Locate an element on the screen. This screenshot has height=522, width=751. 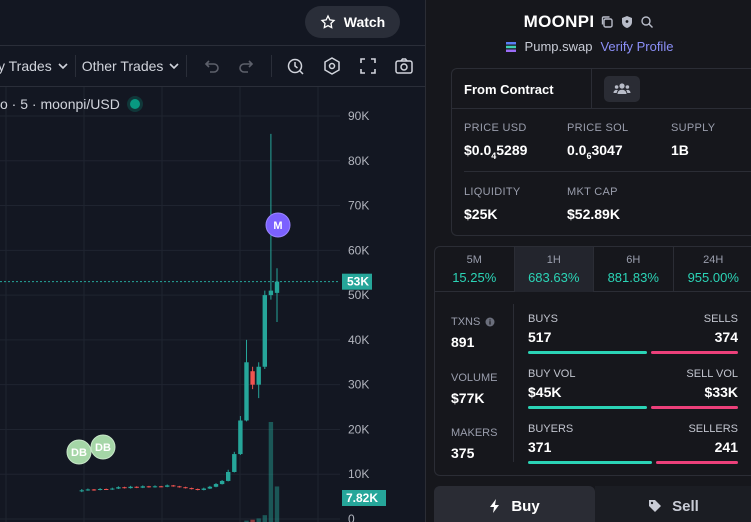
sell-vol-bar is located at coordinates (694, 407).